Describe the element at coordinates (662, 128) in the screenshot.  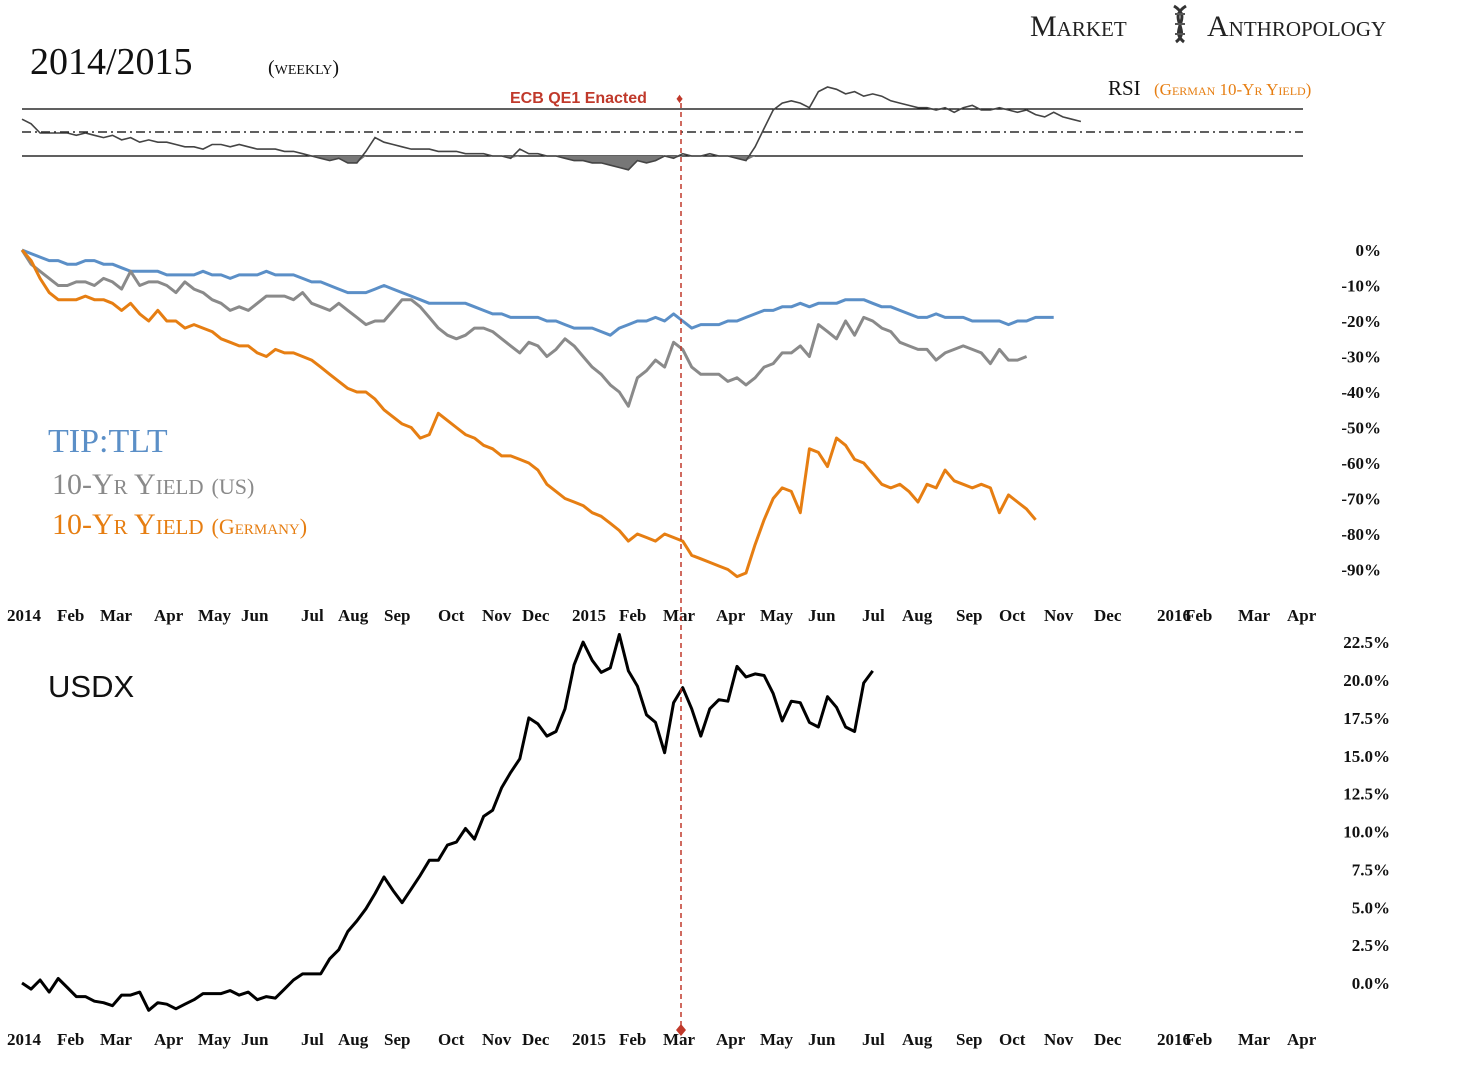
I see `rsi-panel` at that location.